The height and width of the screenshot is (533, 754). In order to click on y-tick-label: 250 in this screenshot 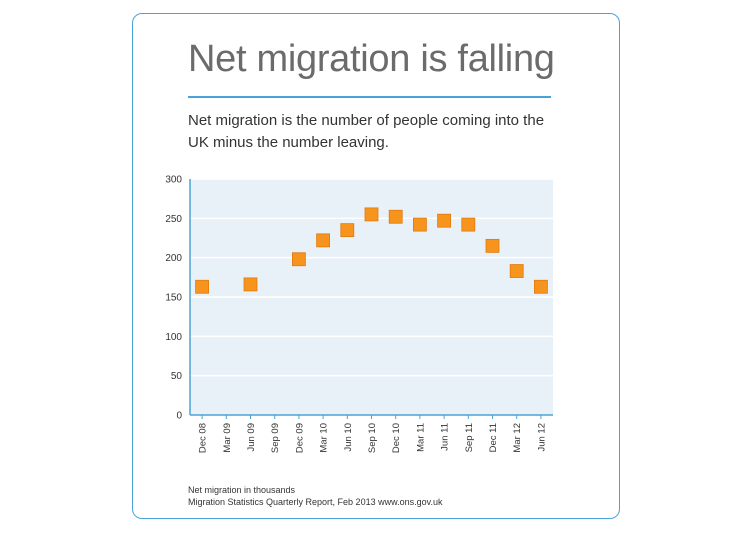, I will do `click(173, 219)`.